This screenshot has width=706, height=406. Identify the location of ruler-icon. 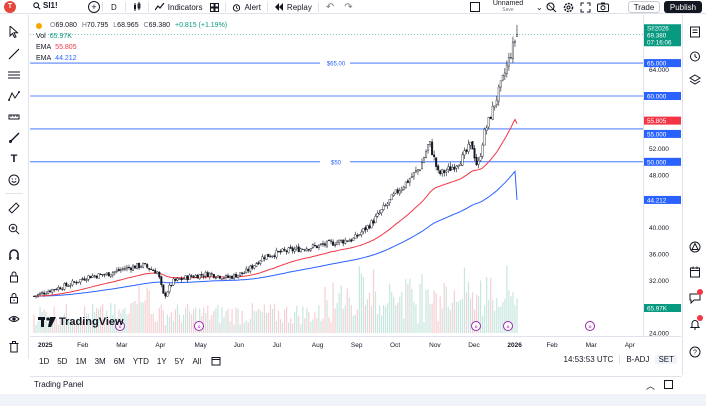
(14, 208).